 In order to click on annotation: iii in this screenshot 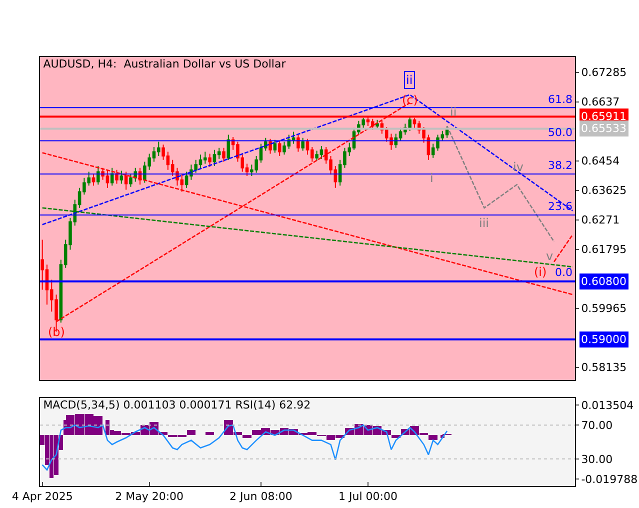, I will do `click(484, 223)`.